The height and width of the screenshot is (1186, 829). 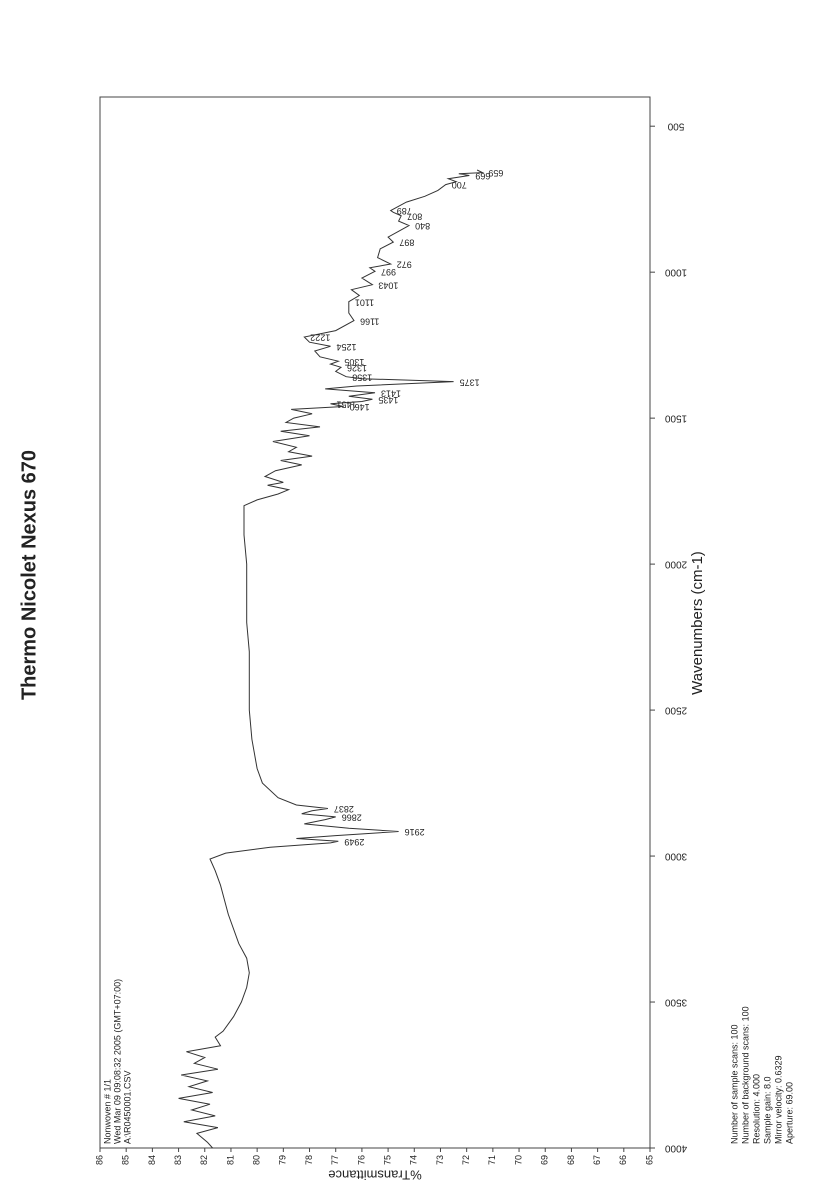 What do you see at coordinates (756, 1109) in the screenshot?
I see `info-line: Resolution: 4.000` at bounding box center [756, 1109].